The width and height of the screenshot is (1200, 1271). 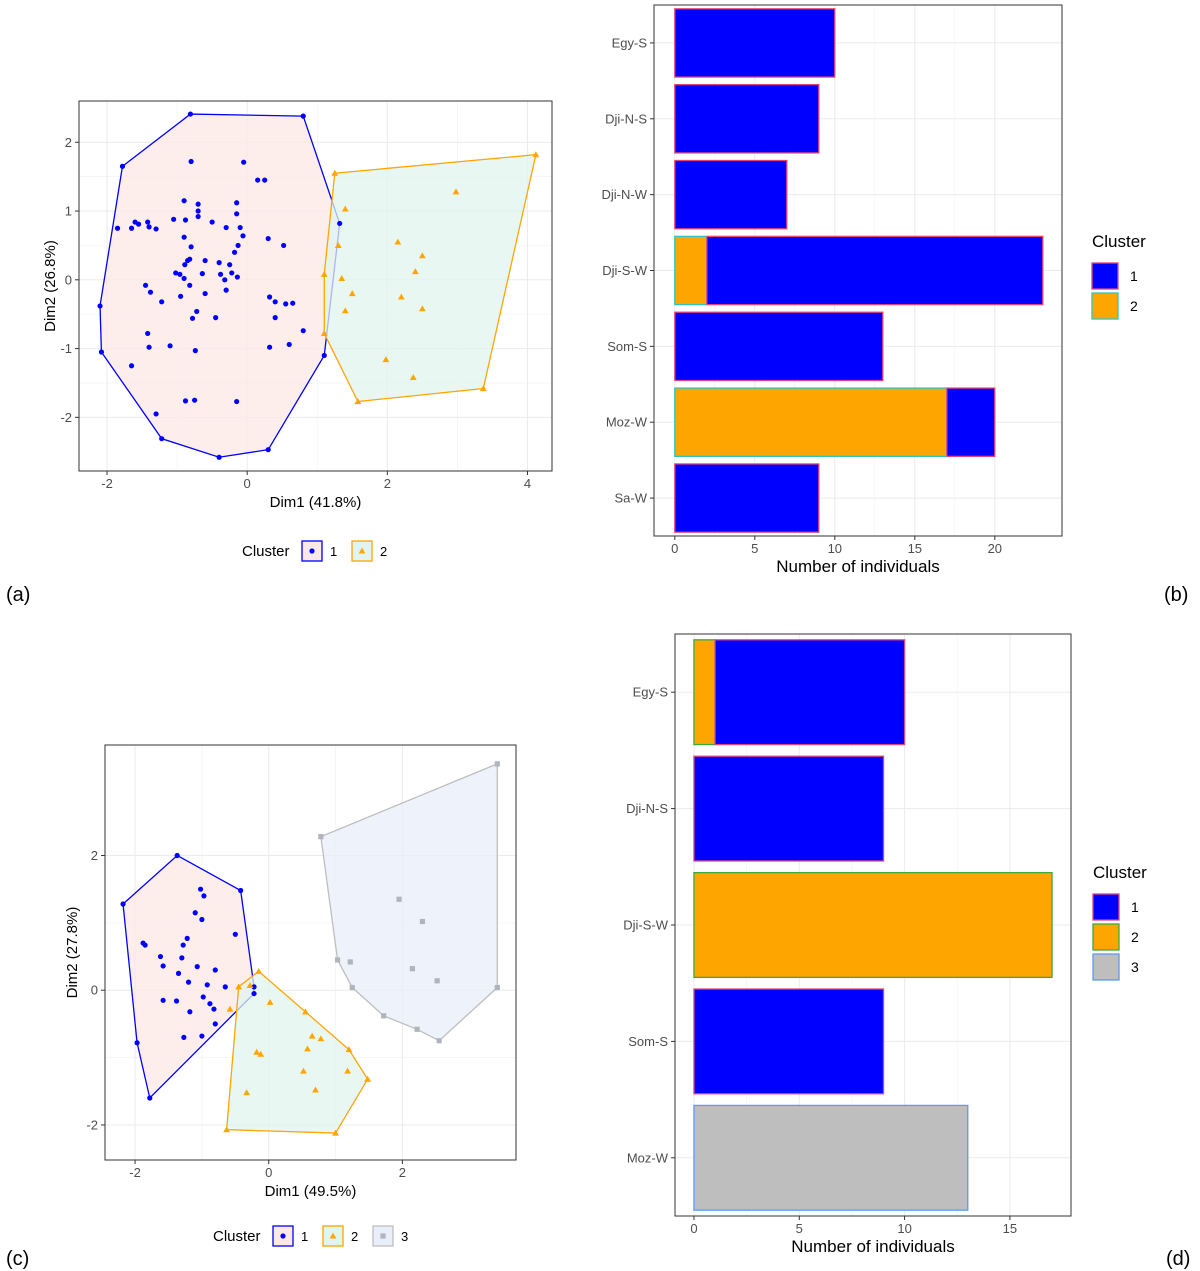 I want to click on x-tick-label: 10, so click(x=835, y=548).